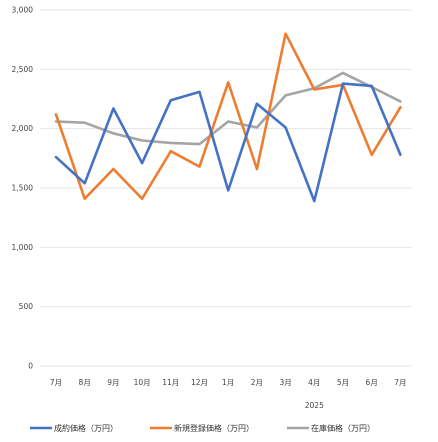 Image resolution: width=438 pixels, height=442 pixels. I want to click on x-tick-label: 10月, so click(142, 382).